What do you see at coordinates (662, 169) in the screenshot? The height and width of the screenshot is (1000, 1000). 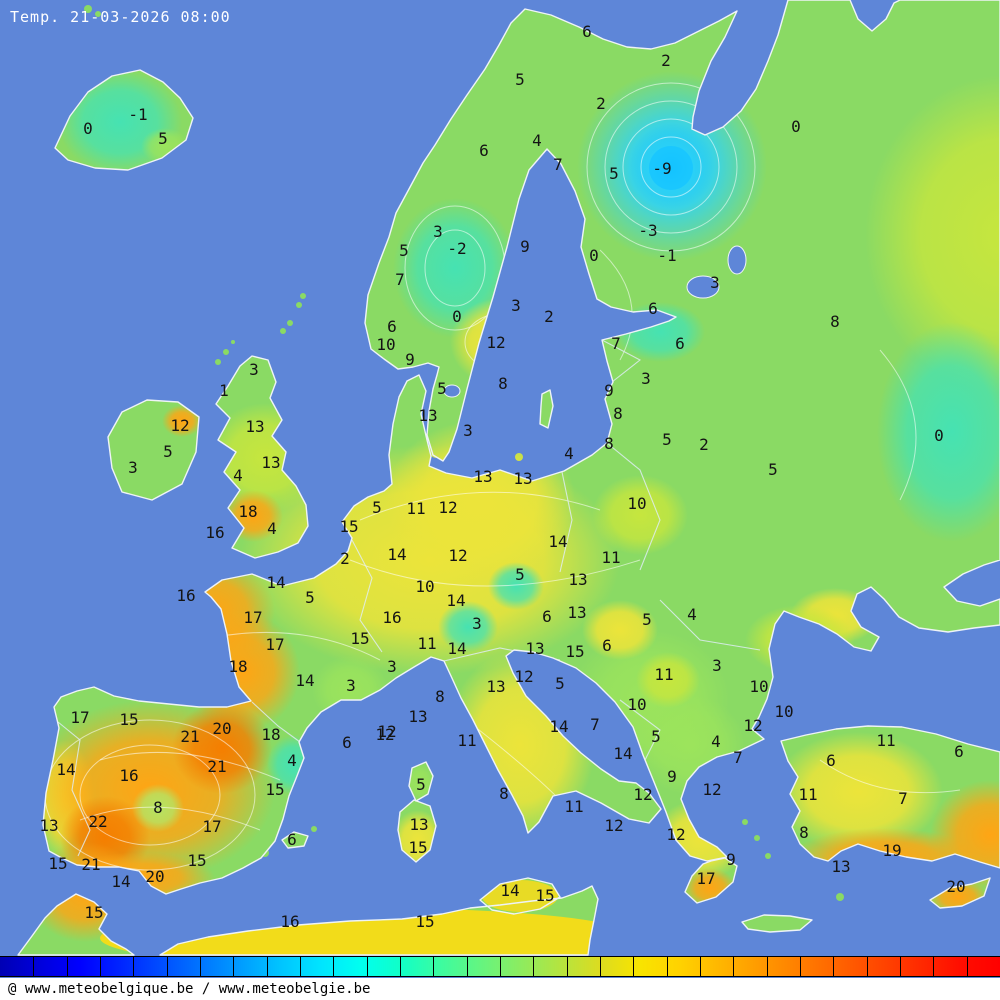 I see `temp-label: -9` at bounding box center [662, 169].